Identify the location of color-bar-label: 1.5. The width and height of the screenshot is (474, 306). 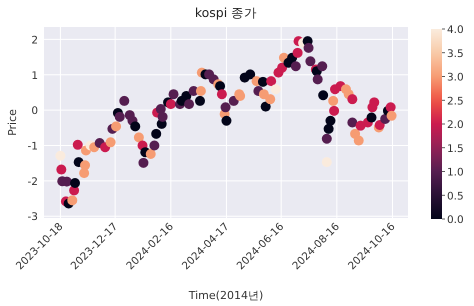
(455, 148).